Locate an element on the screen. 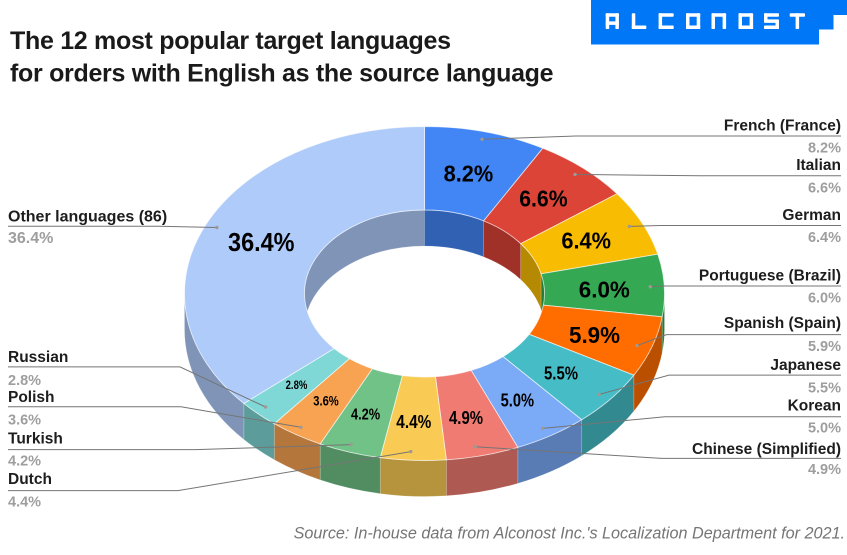  svg-text: Turkish is located at coordinates (35, 439).